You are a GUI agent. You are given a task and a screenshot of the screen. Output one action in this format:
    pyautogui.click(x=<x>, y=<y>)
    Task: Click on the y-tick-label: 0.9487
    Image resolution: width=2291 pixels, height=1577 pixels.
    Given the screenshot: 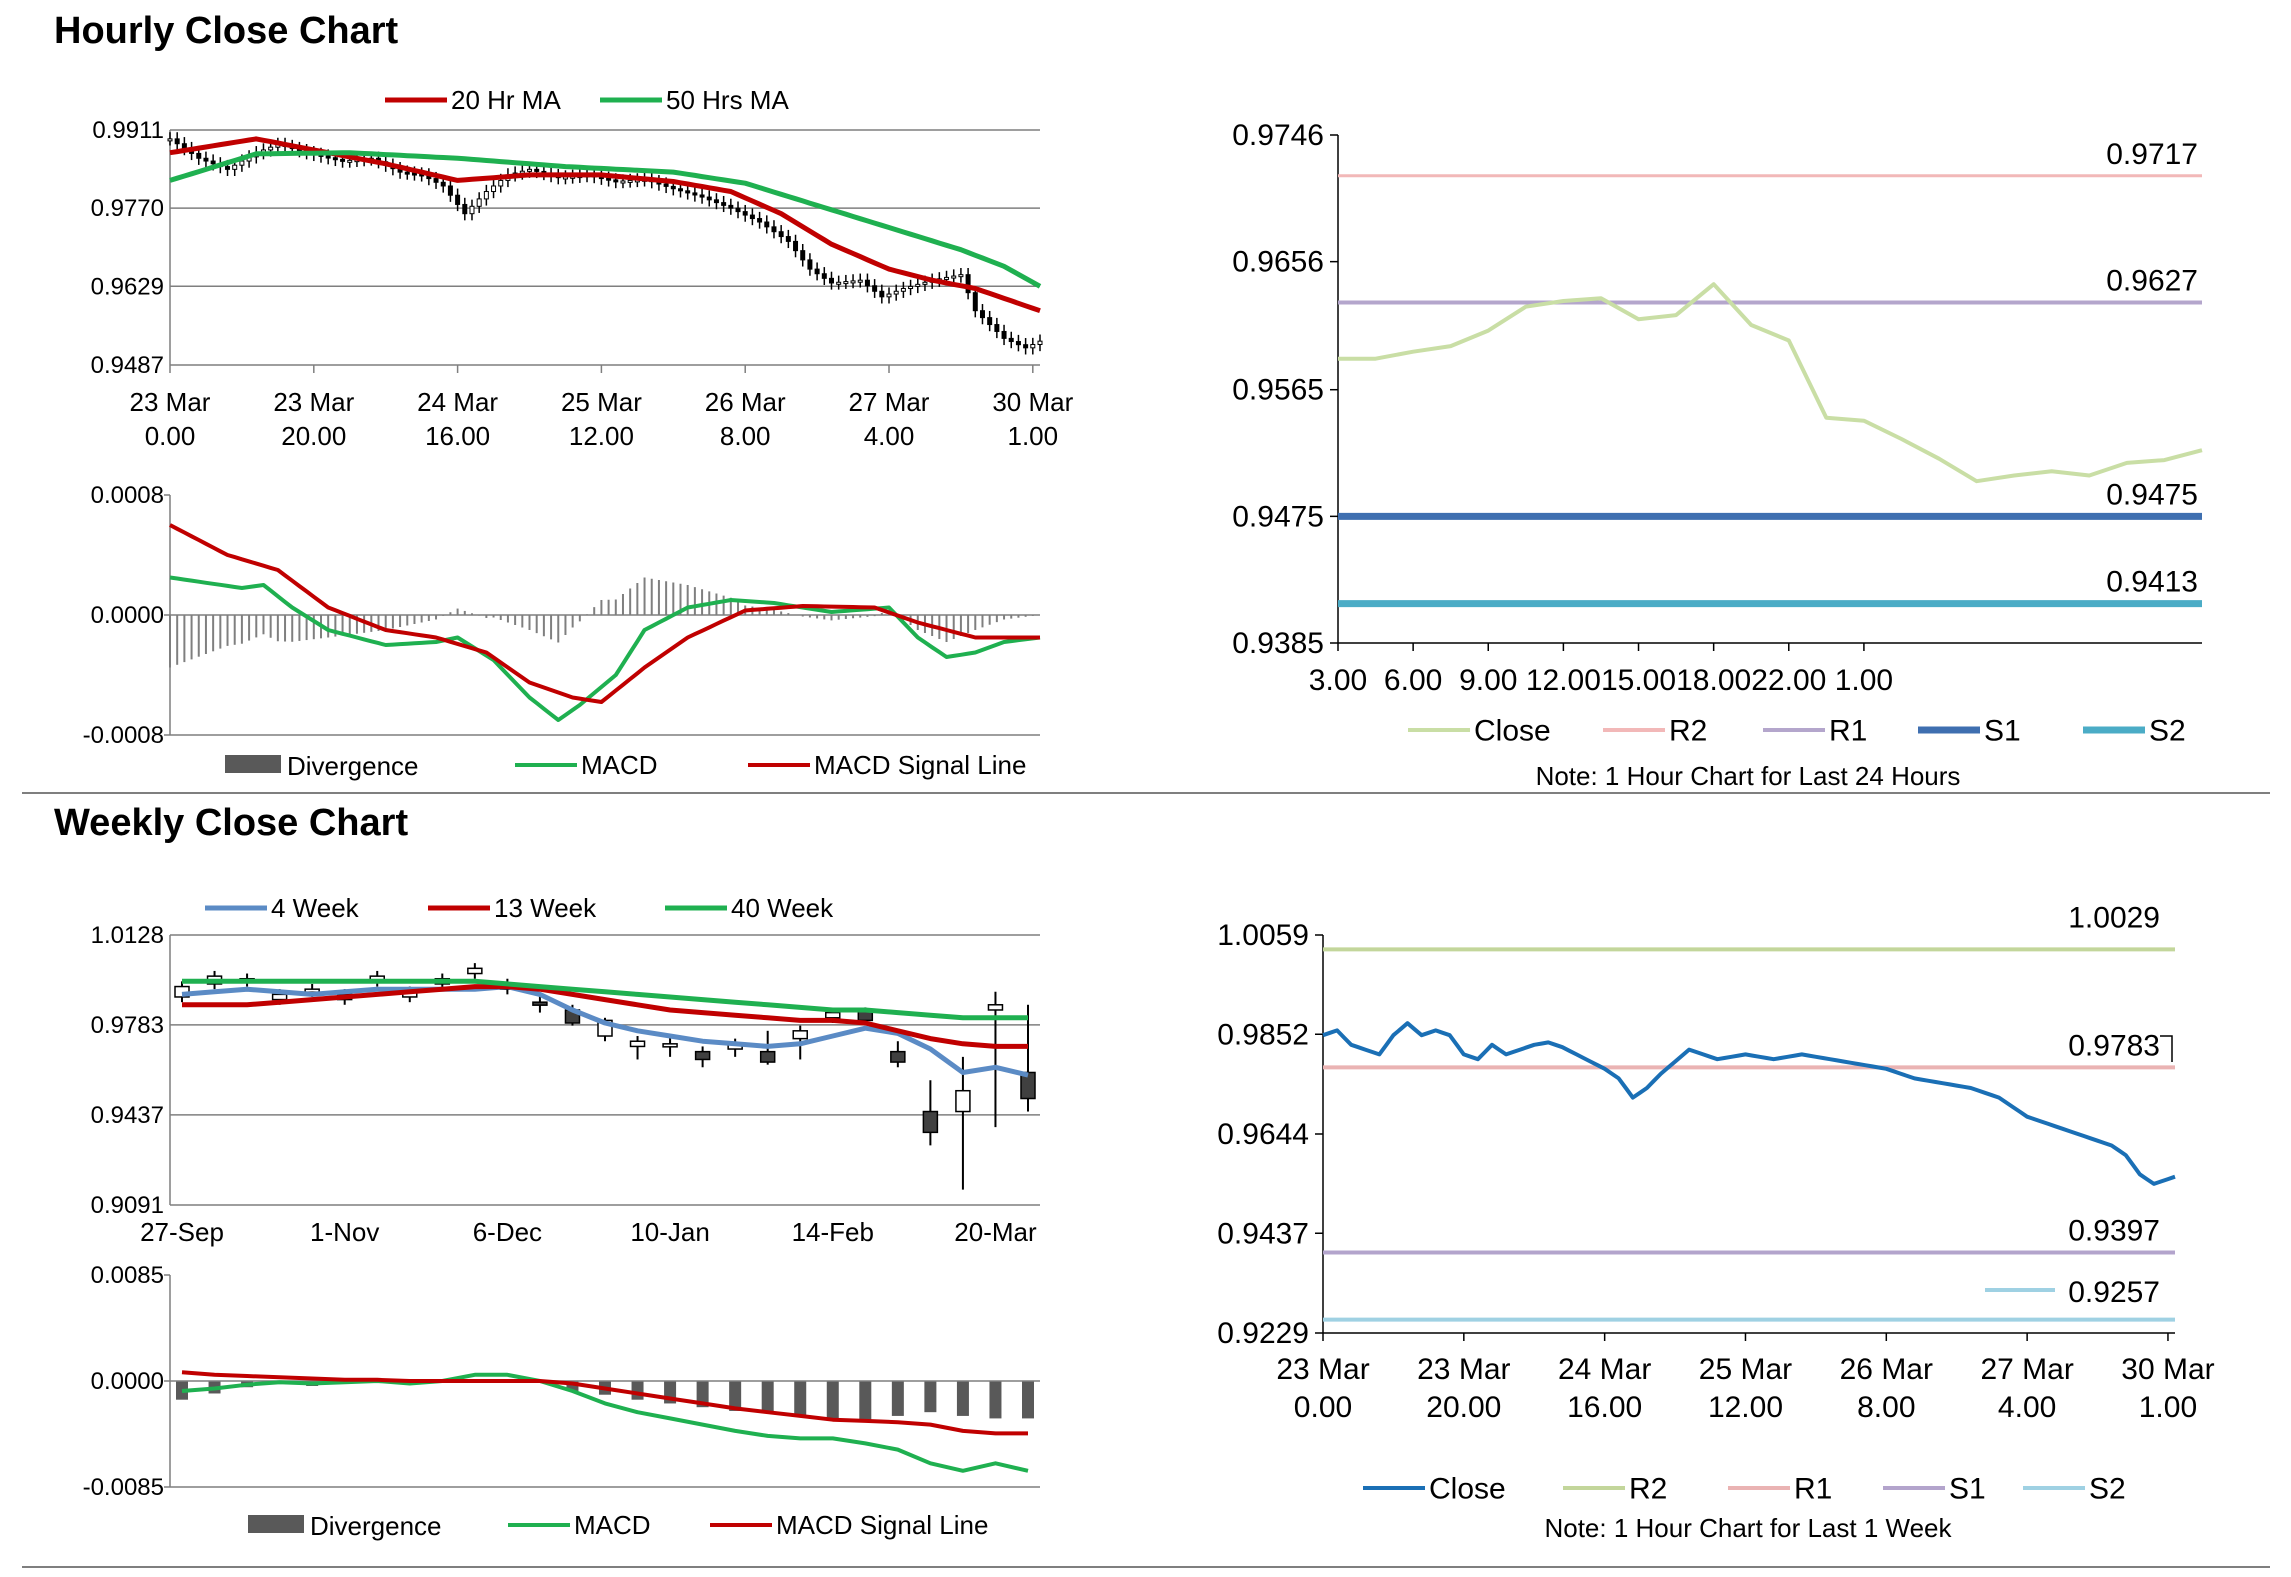 What is the action you would take?
    pyautogui.click(x=127, y=365)
    